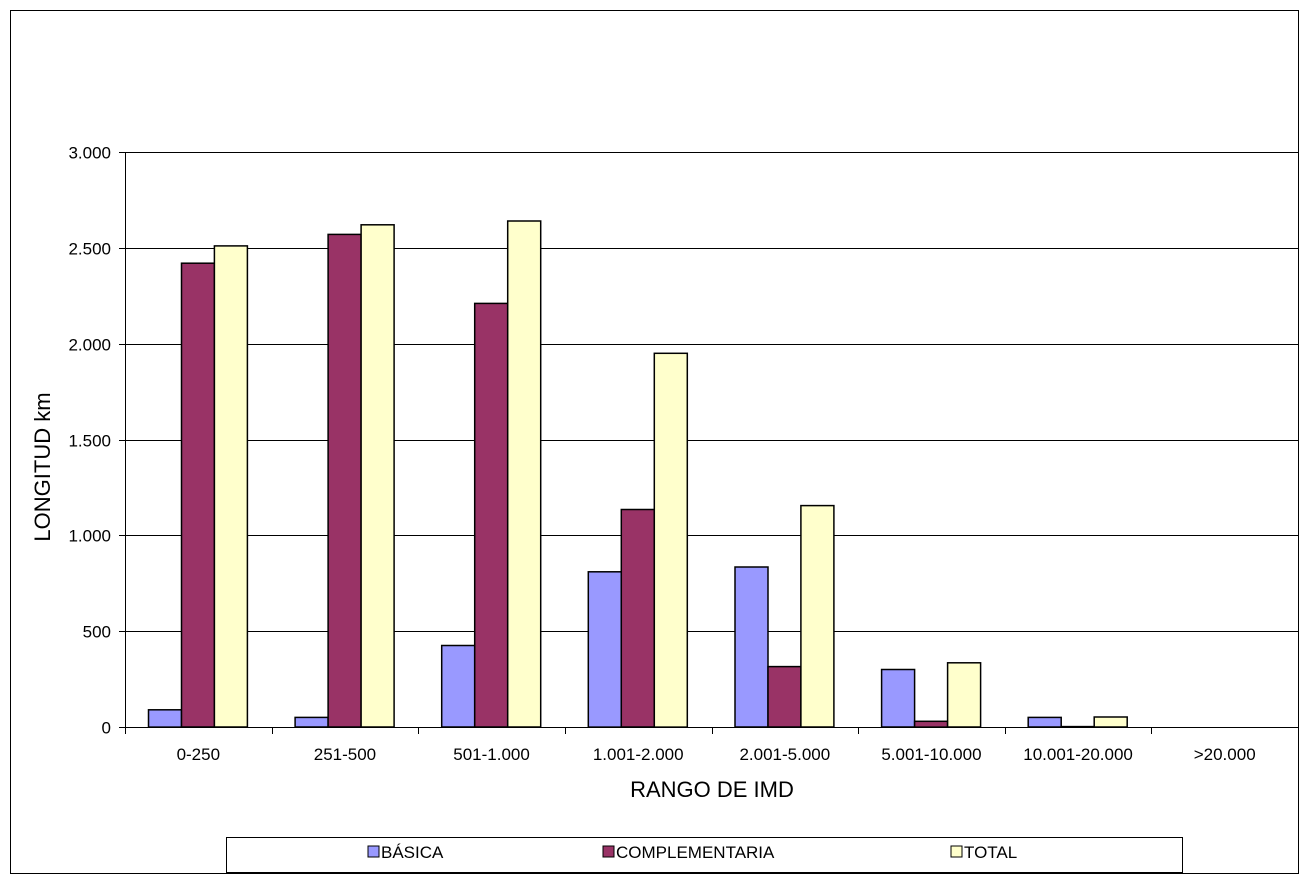 The width and height of the screenshot is (1301, 875). Describe the element at coordinates (1078, 754) in the screenshot. I see `x-tick-label: 10.001-20.000` at that location.